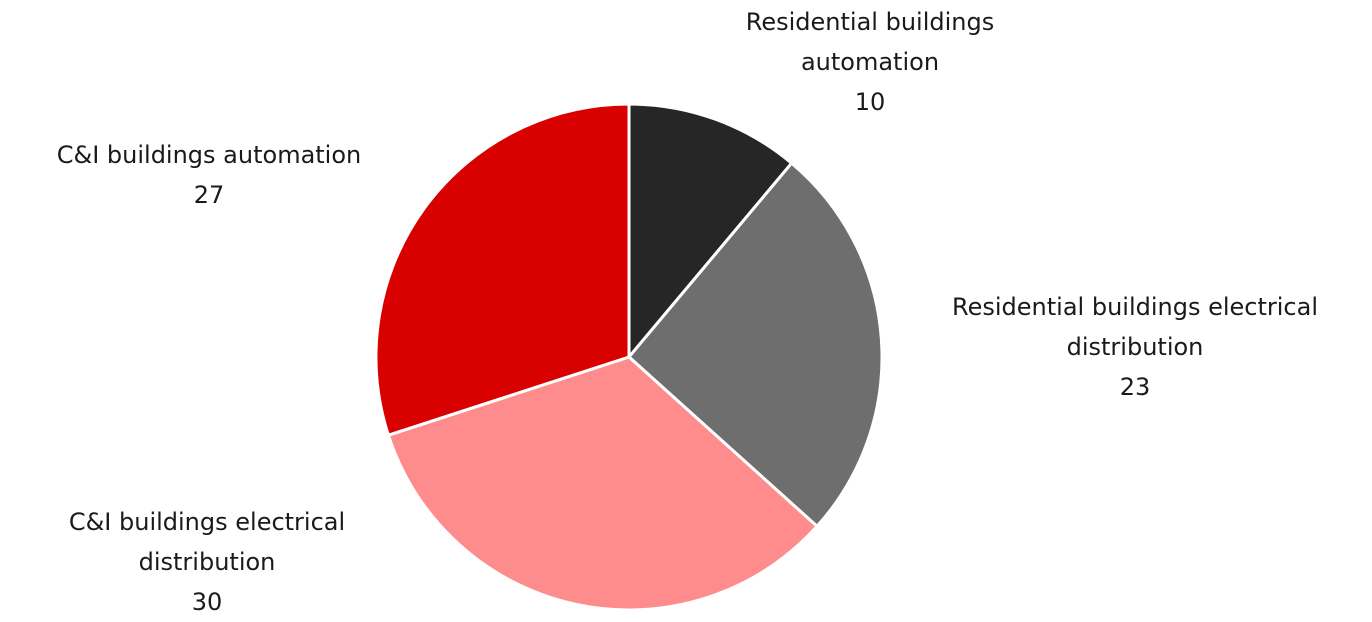  Describe the element at coordinates (870, 42) in the screenshot. I see `category-label: Residential buildings automation` at that location.